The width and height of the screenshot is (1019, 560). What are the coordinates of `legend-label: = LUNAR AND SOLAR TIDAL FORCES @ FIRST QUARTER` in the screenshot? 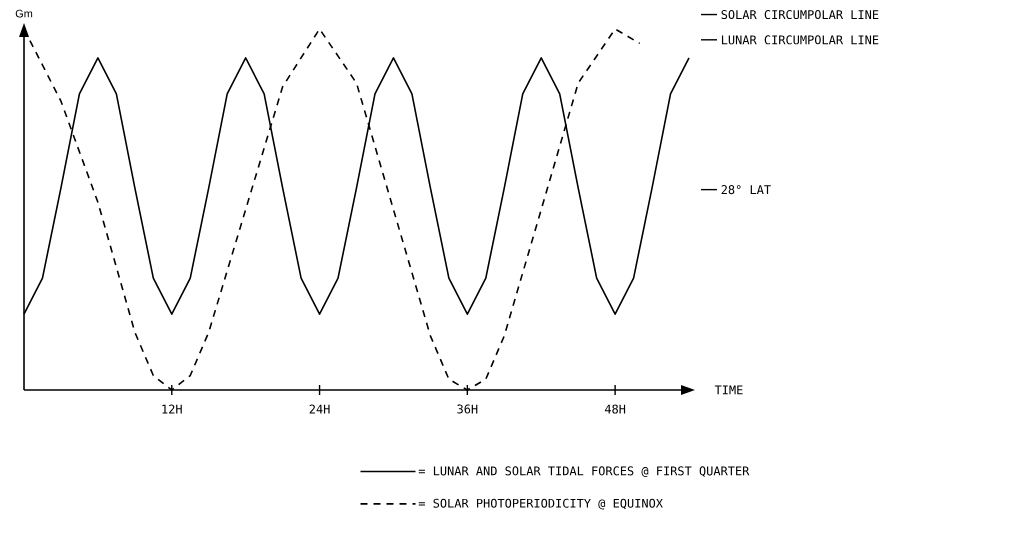 It's located at (584, 472).